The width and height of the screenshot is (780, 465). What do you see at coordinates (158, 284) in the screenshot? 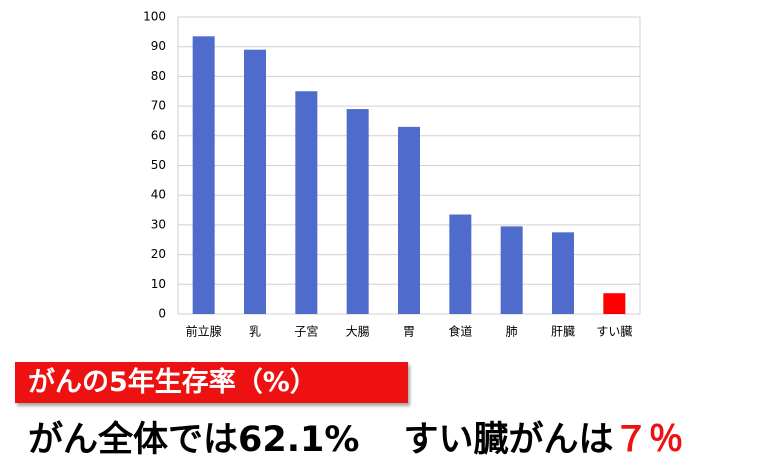
I see `y-tick-label: 10` at bounding box center [158, 284].